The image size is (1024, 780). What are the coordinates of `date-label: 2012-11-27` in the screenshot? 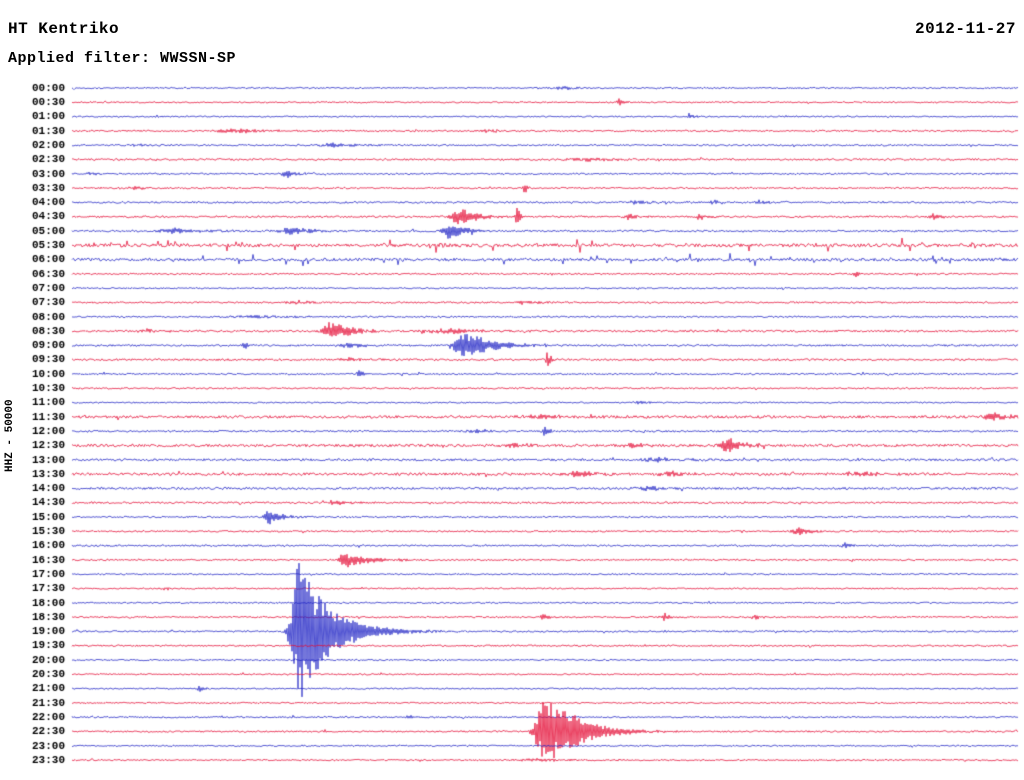 It's located at (965, 29).